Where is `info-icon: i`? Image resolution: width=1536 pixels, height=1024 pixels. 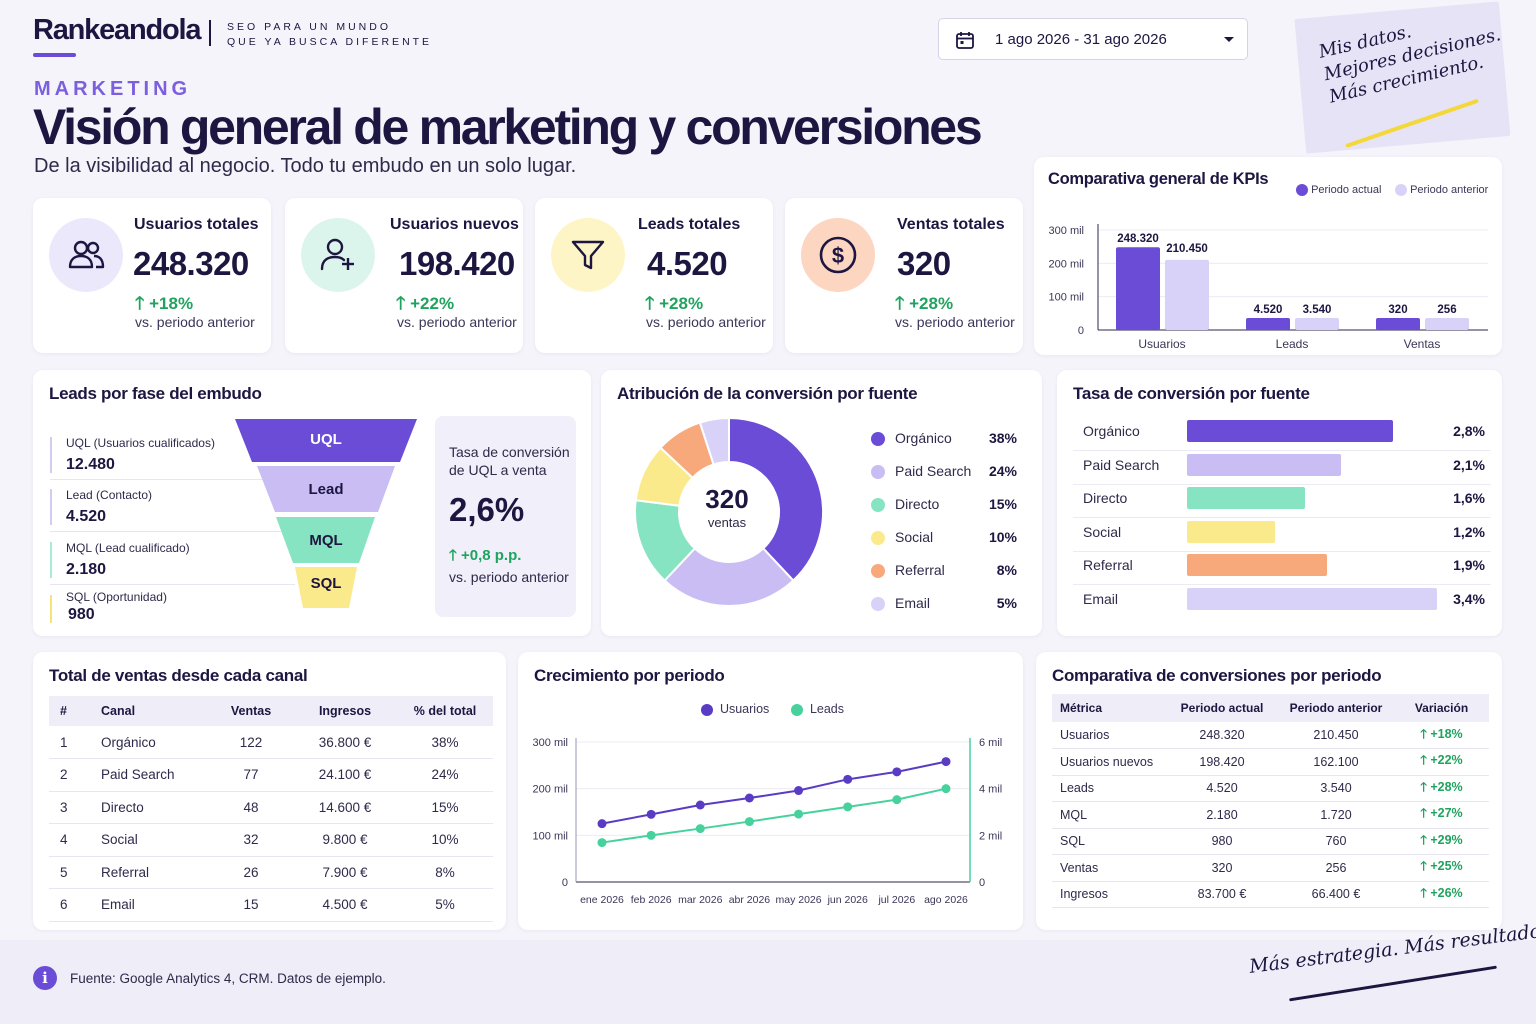 info-icon: i is located at coordinates (45, 978).